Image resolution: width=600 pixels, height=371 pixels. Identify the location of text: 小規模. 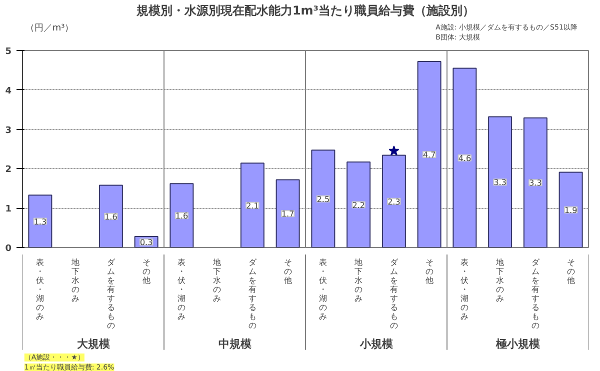
(376, 344).